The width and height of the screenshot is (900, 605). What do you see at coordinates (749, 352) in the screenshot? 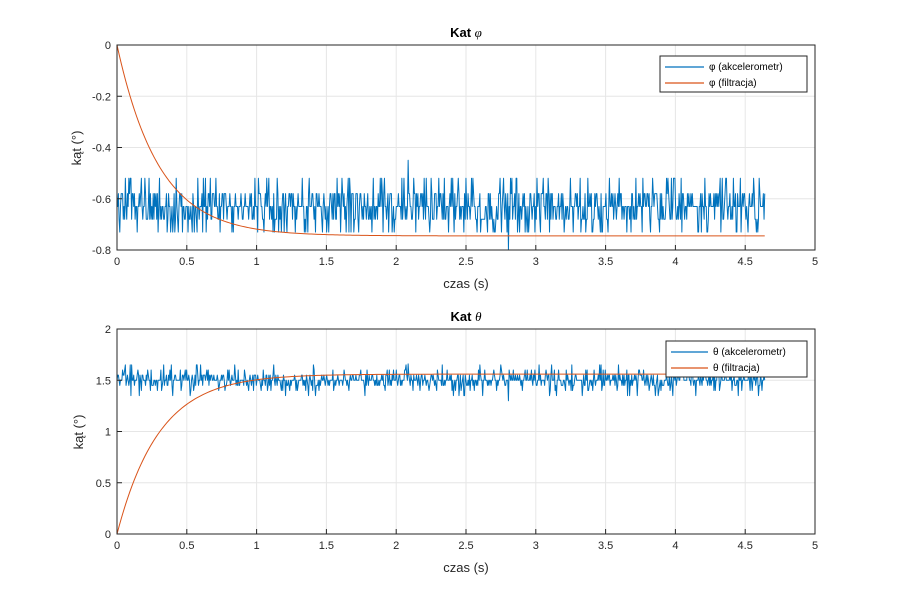
I see `legend-label-accelerometer: θ (akcelerometr)` at bounding box center [749, 352].